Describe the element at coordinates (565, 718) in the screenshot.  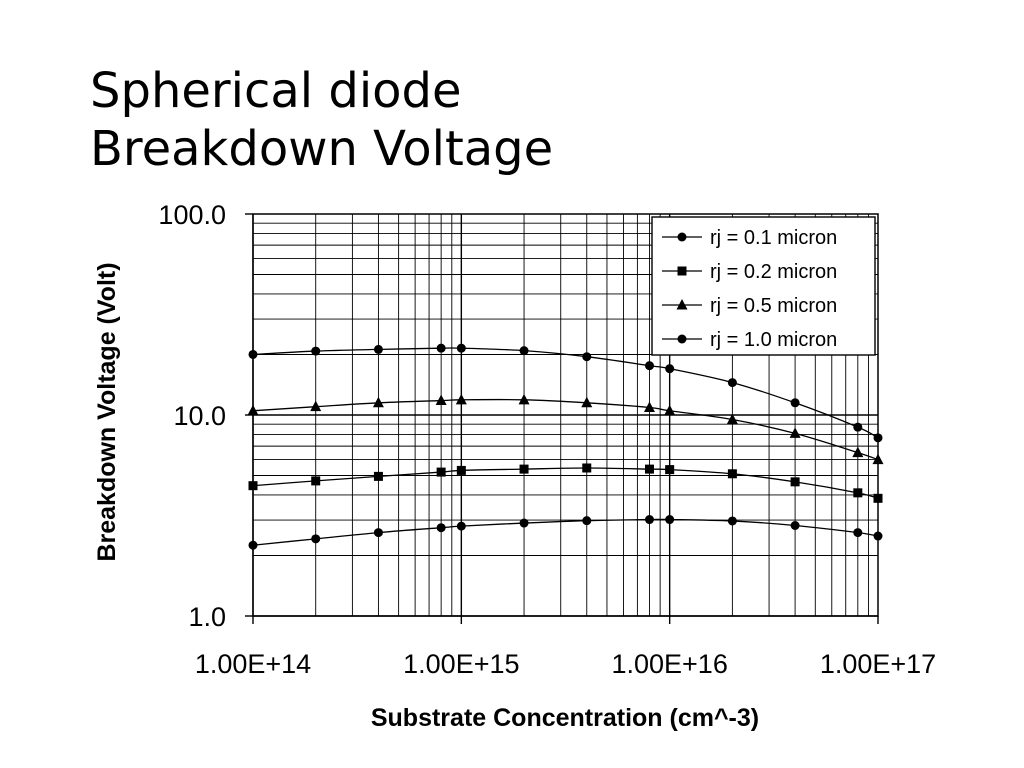
I see `x-axis-label: Substrate Concentration (cm^-3)` at that location.